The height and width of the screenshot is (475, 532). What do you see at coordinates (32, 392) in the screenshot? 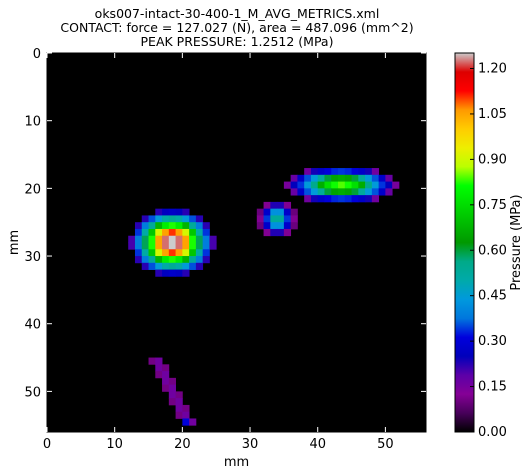
I see `y-tick-label: 50` at bounding box center [32, 392].